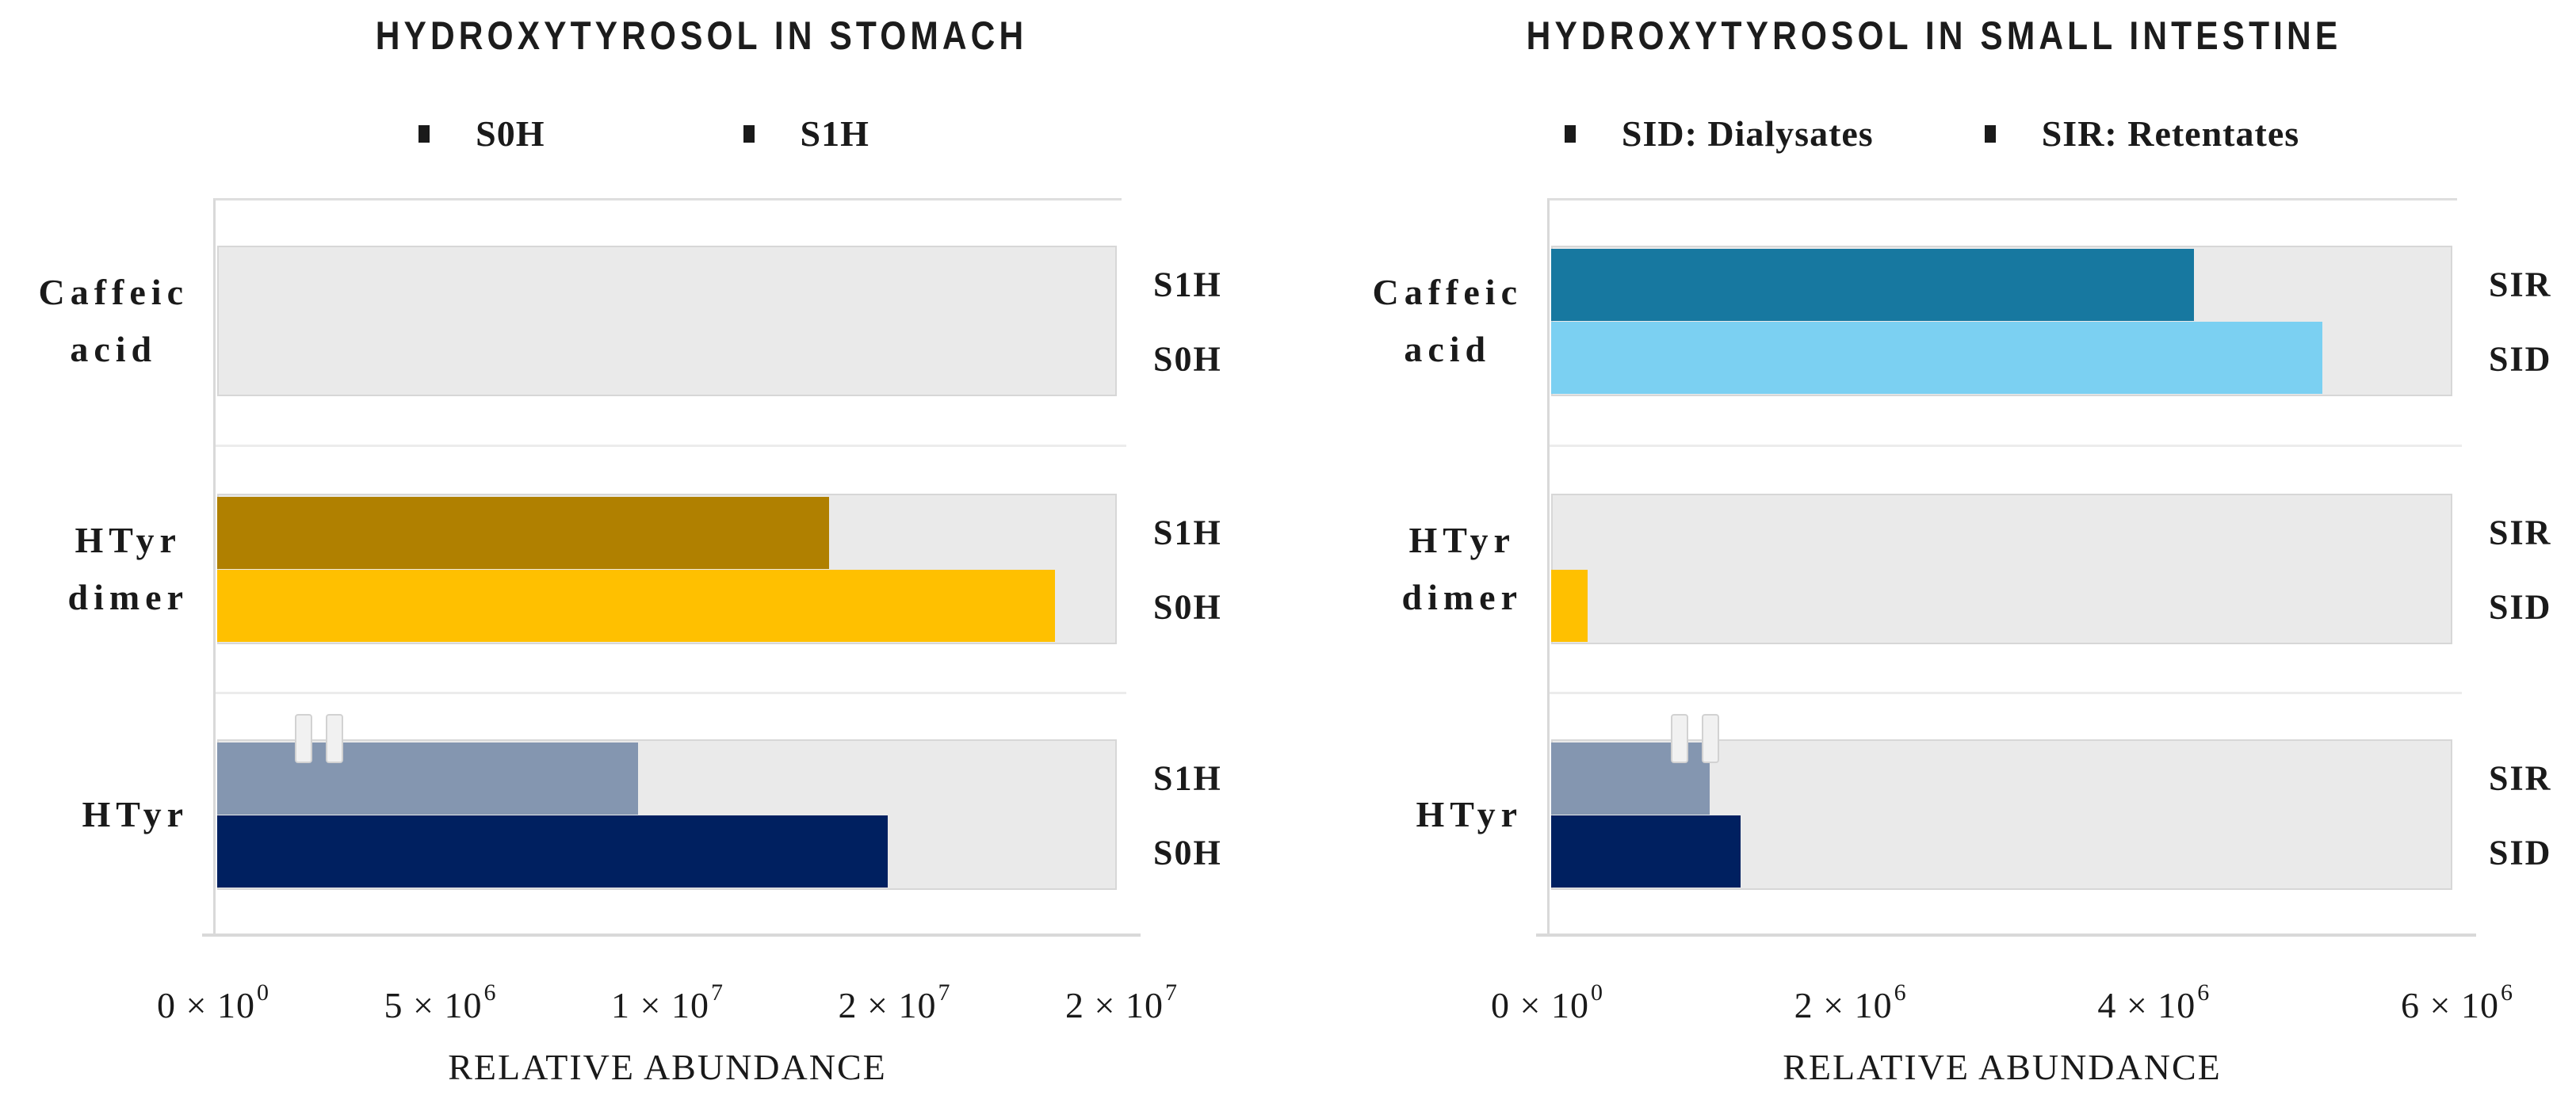  I want to click on legend-item: S0H, so click(482, 134).